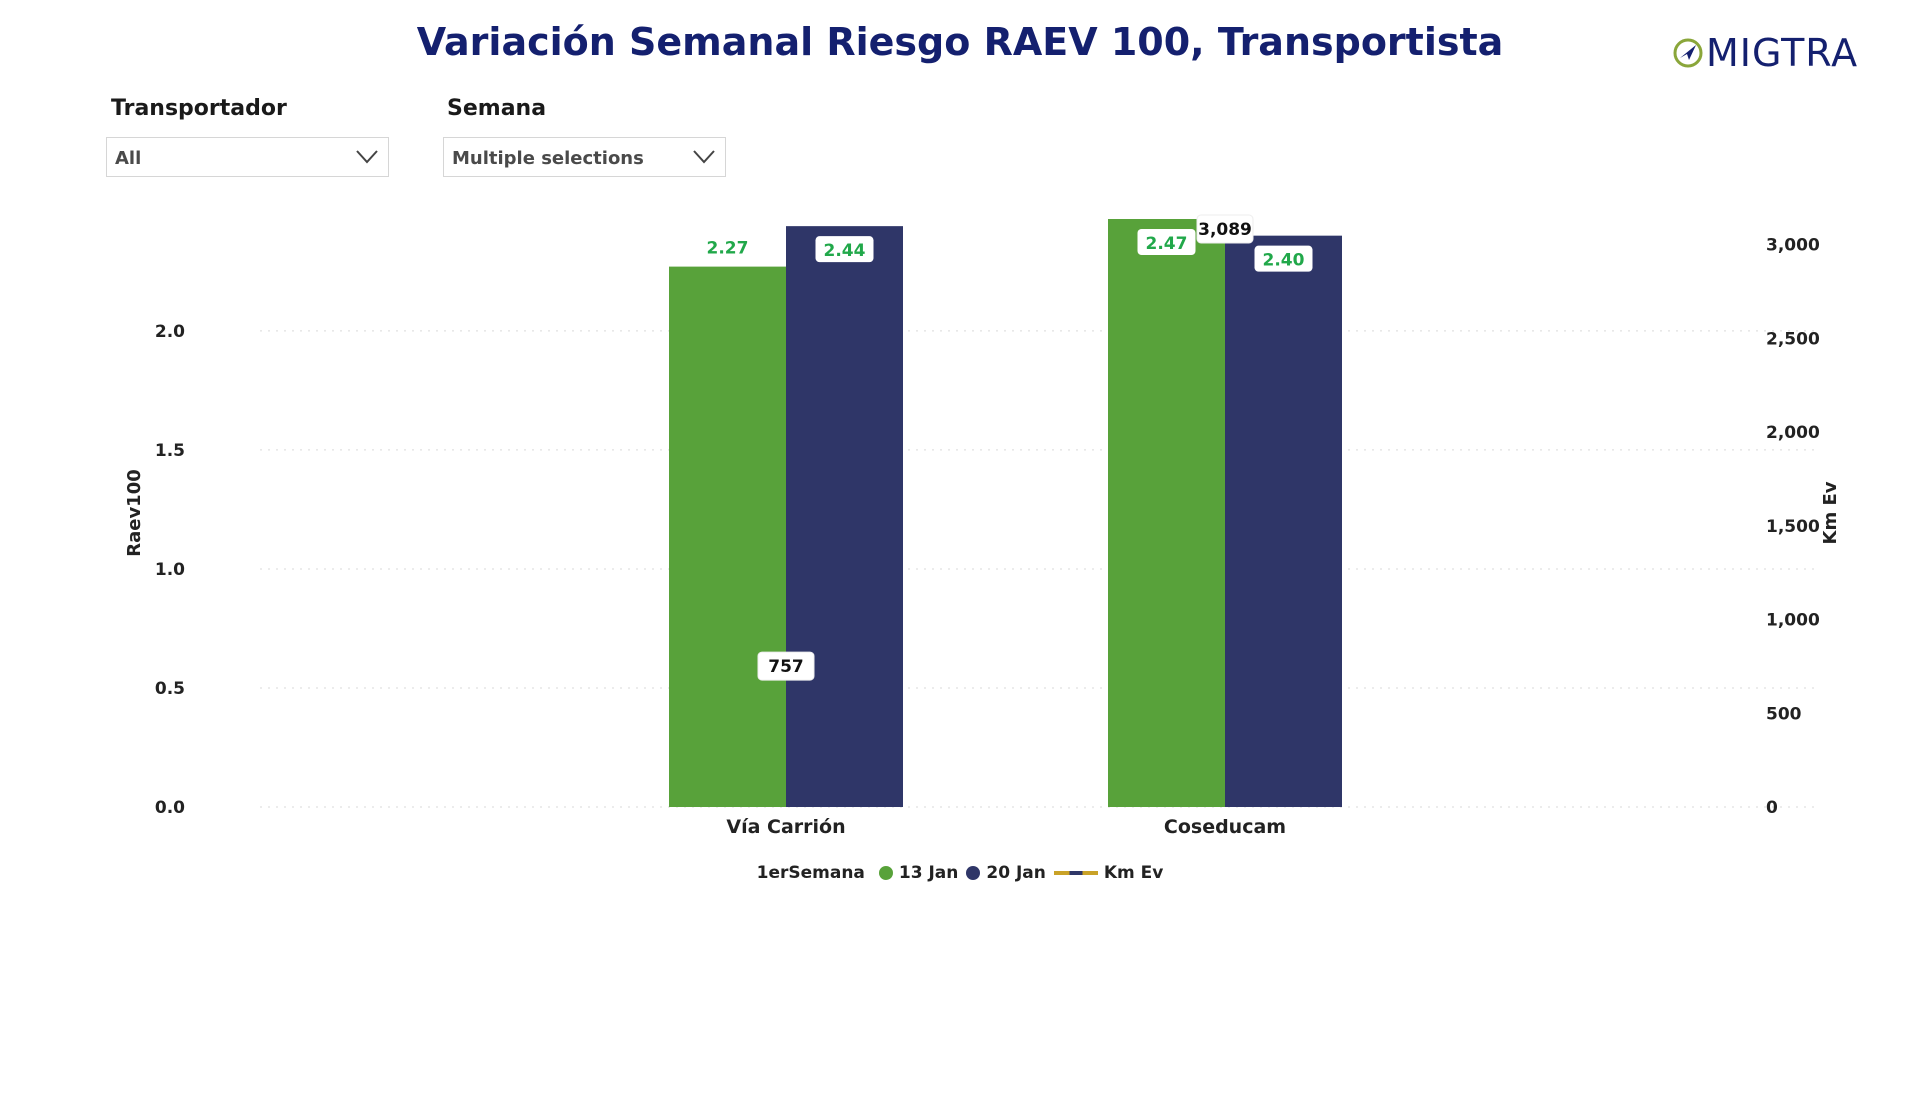  Describe the element at coordinates (1284, 261) in the screenshot. I see `data-label-20-jan: 2.40` at that location.